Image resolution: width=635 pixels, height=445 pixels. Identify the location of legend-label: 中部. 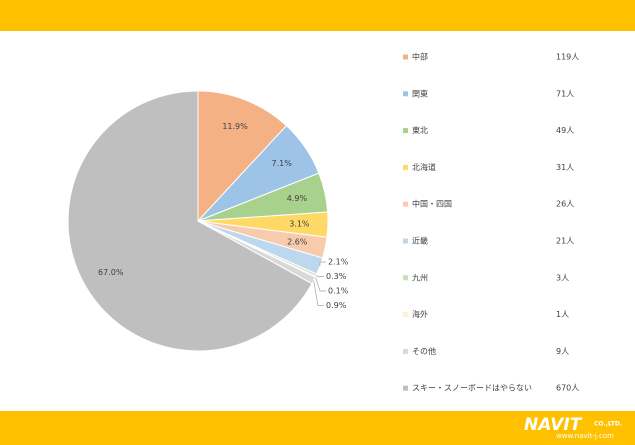
(420, 57).